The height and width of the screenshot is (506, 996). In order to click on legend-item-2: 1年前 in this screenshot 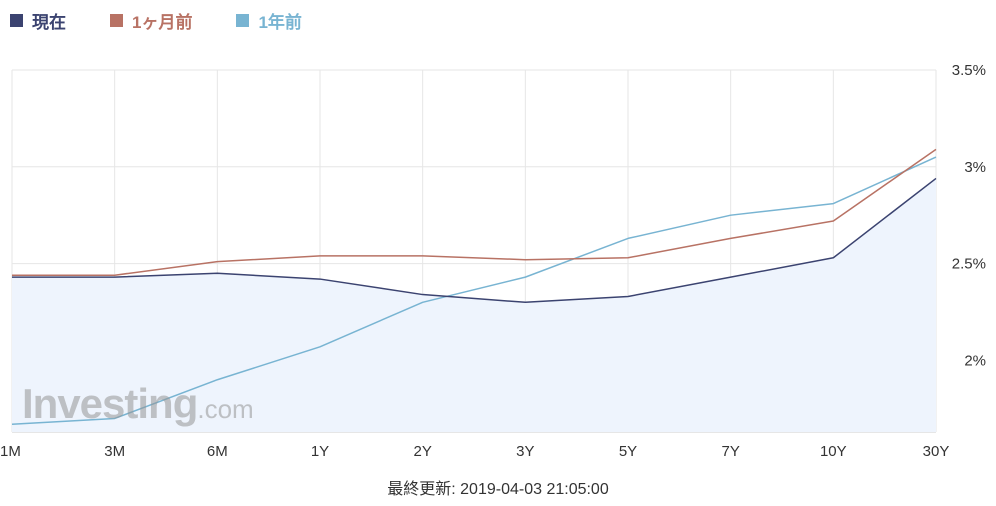, I will do `click(269, 20)`.